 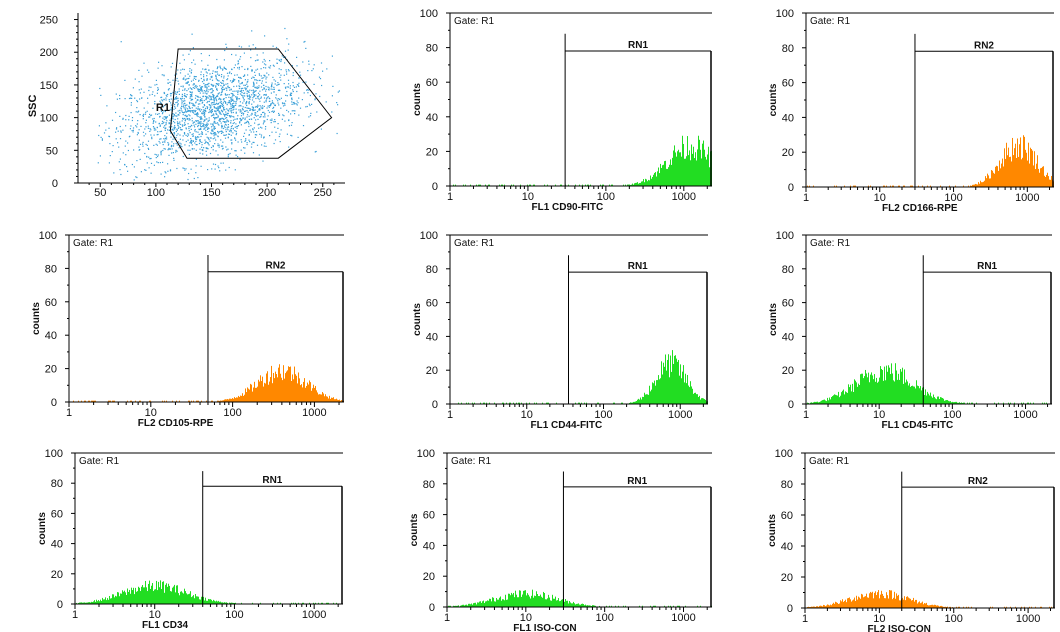 I want to click on x-axis-label: FL1 CD44-FITC, so click(x=567, y=425).